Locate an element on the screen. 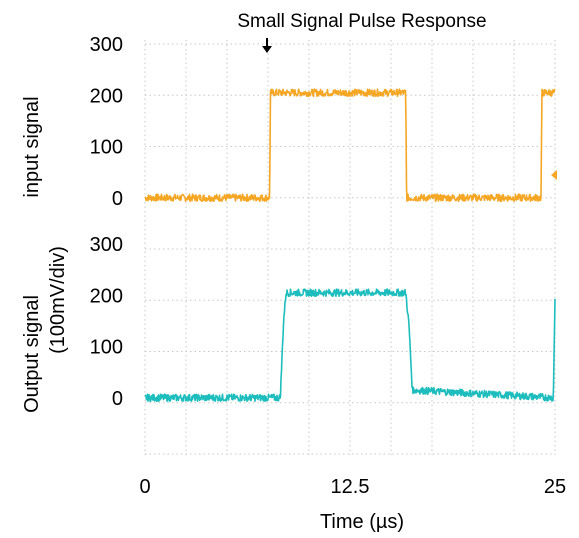 The height and width of the screenshot is (538, 579). x-tick-labels: 0 12.5 25 is located at coordinates (352, 487).